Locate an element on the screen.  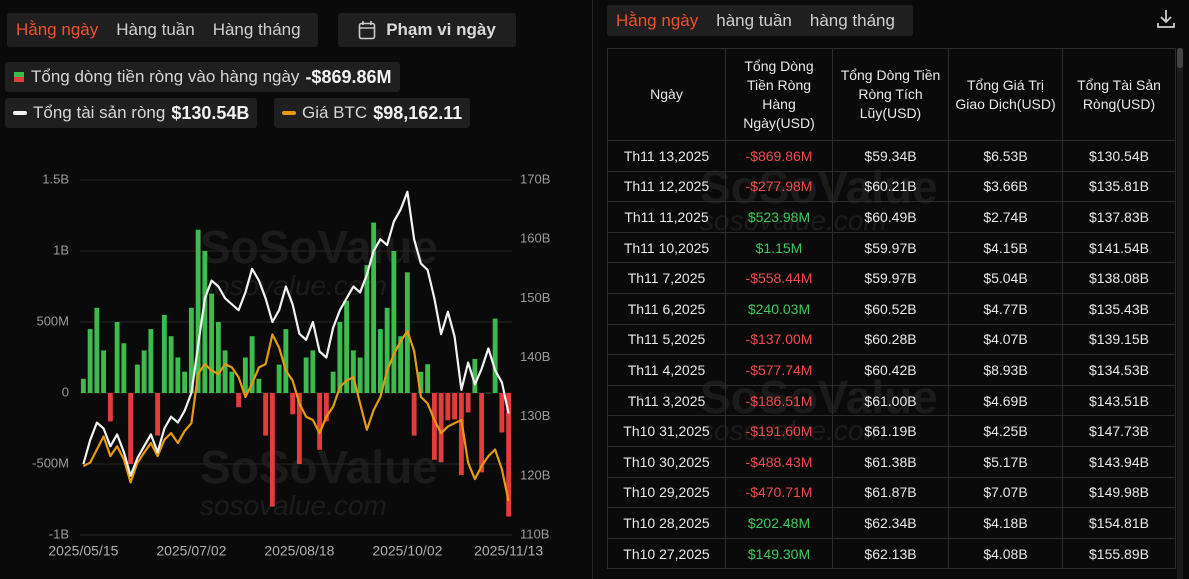
table-cell: $61.00B is located at coordinates (890, 400).